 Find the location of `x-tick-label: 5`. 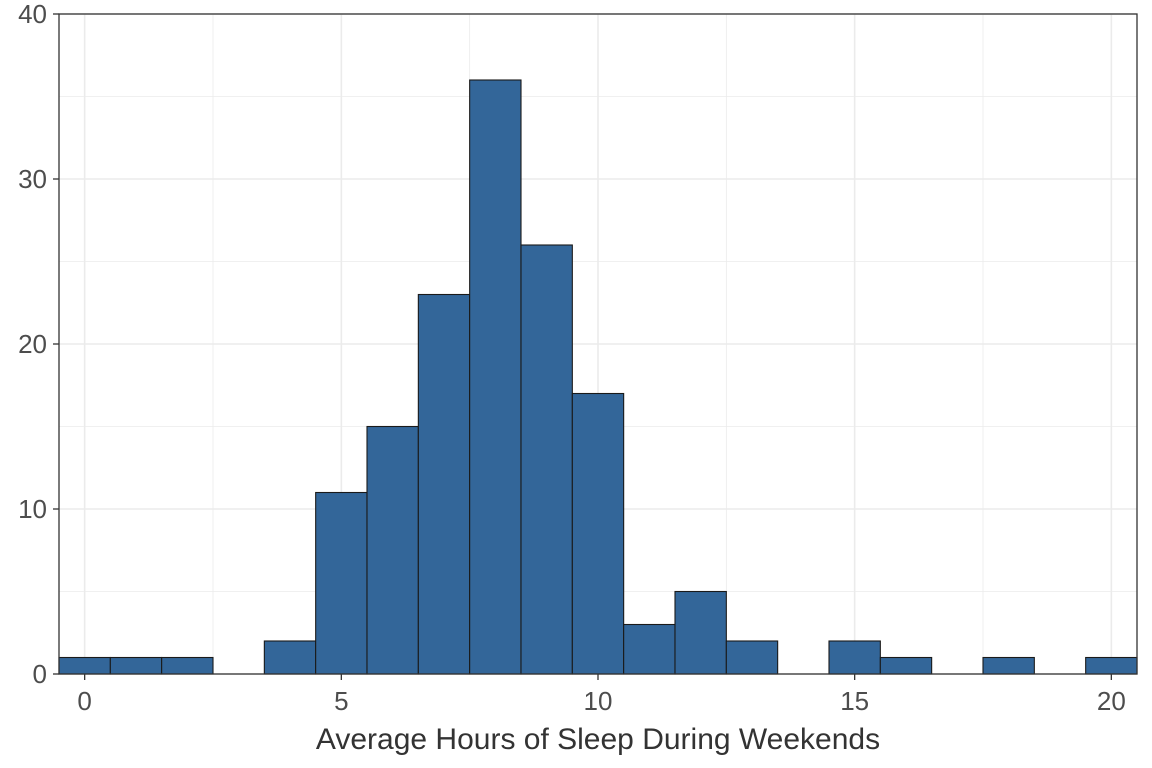

x-tick-label: 5 is located at coordinates (341, 701).